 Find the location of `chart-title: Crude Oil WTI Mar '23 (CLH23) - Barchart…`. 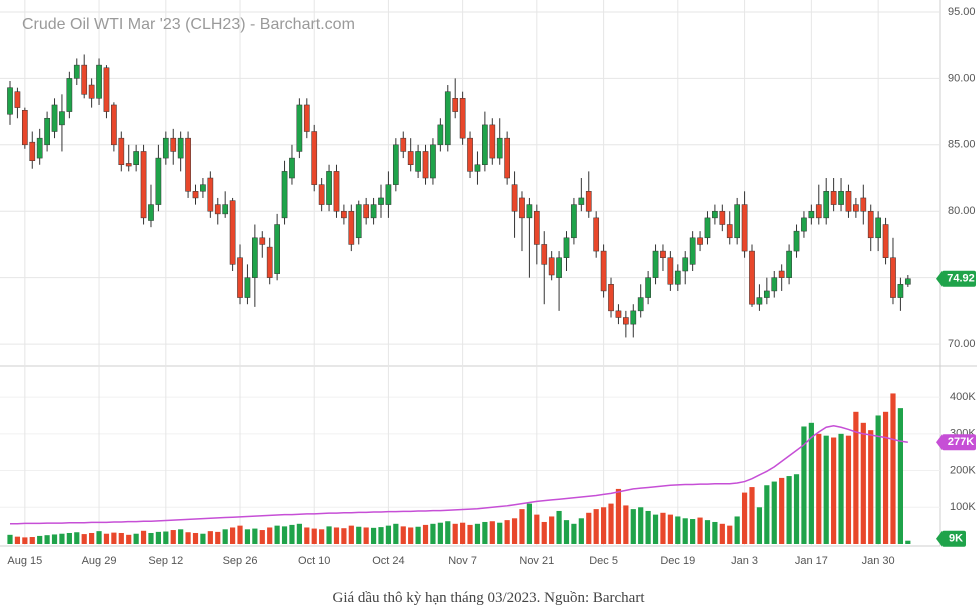

chart-title: Crude Oil WTI Mar '23 (CLH23) - Barchart… is located at coordinates (188, 24).